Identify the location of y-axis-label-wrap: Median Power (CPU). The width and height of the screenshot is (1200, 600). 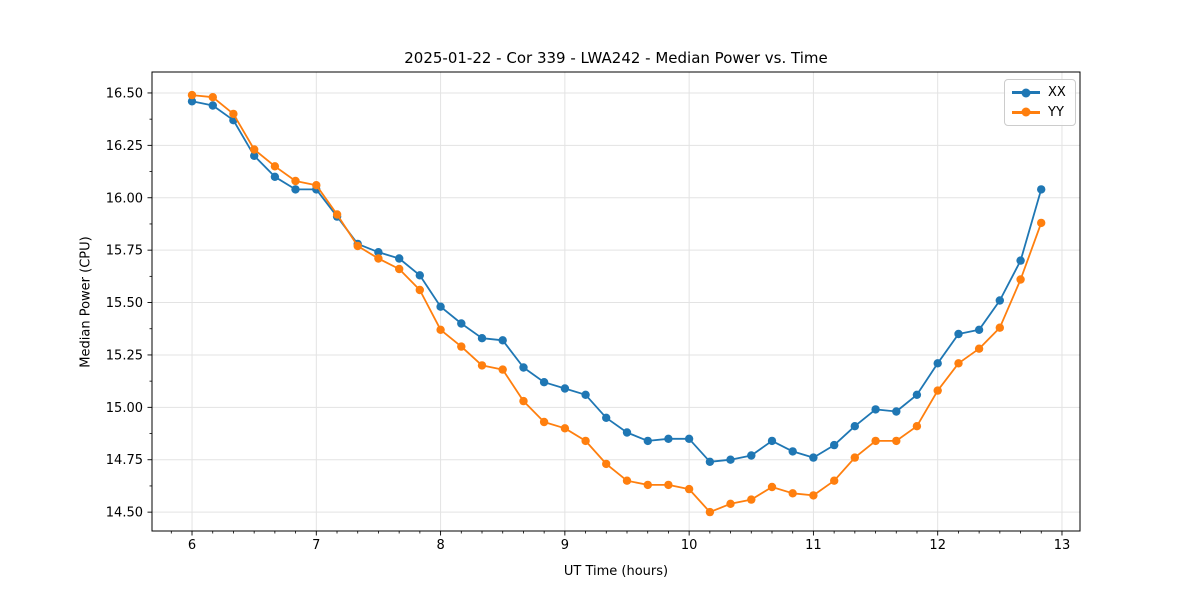
(86, 301).